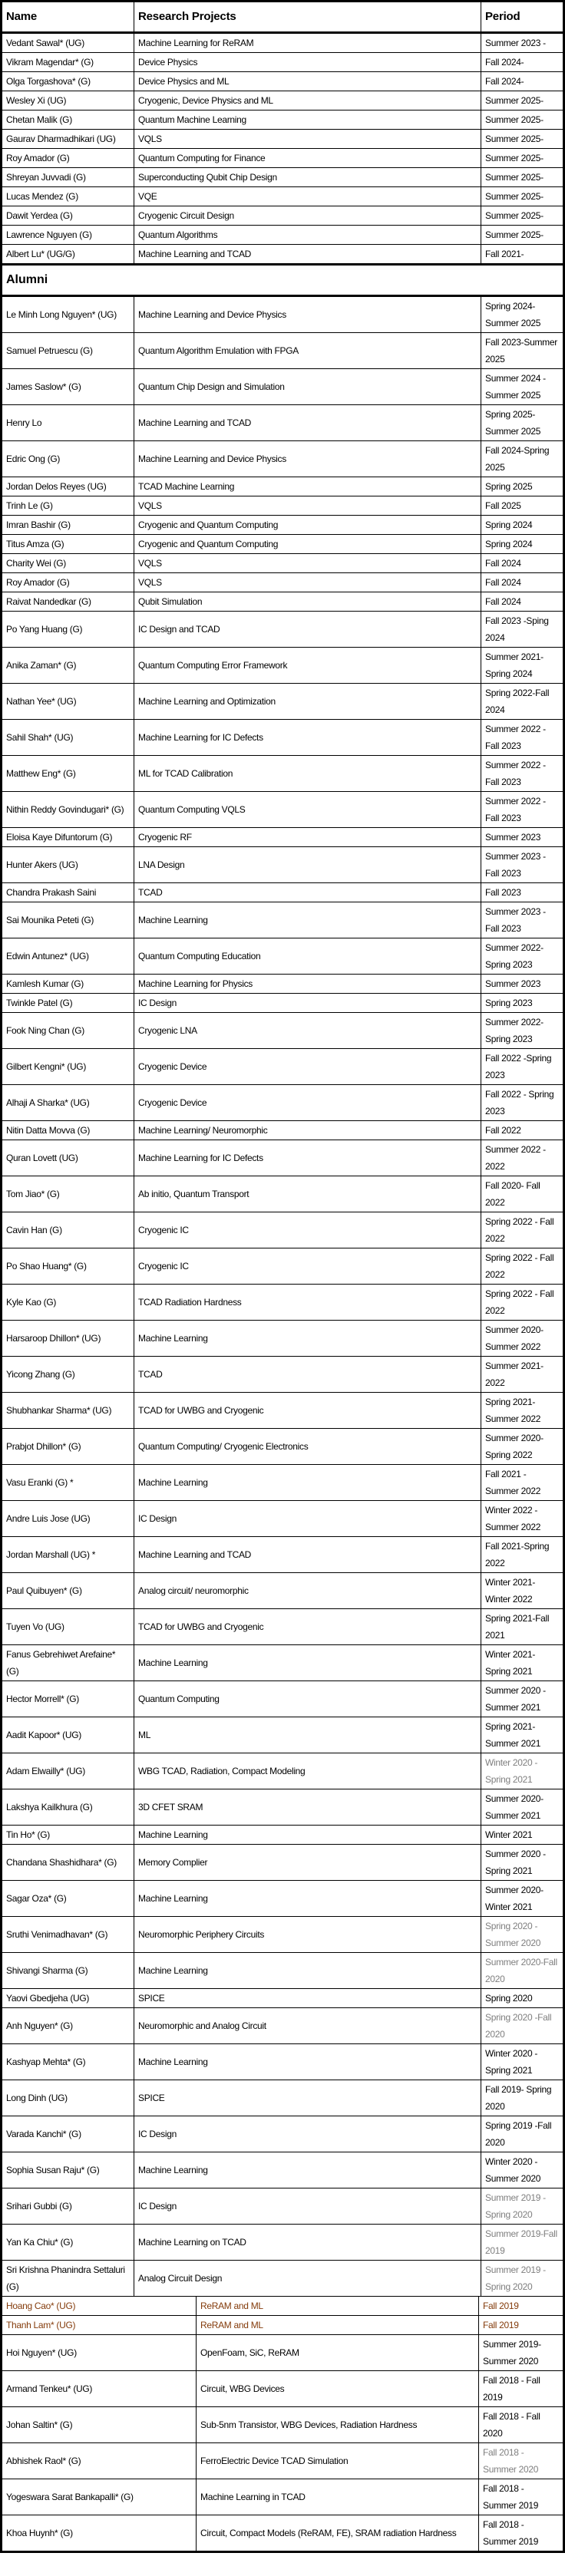  What do you see at coordinates (46, 1066) in the screenshot?
I see `name-cell: Gilbert Kengni* (UG)` at bounding box center [46, 1066].